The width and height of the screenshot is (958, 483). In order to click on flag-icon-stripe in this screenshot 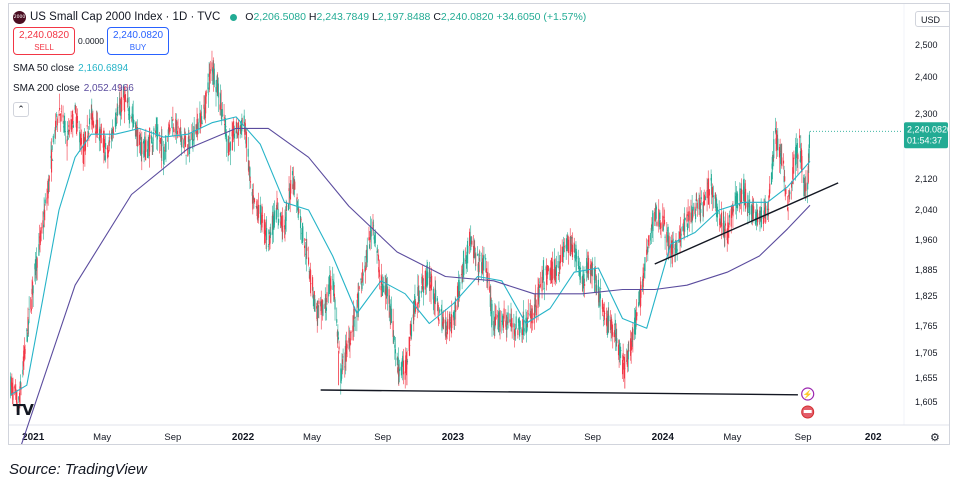, I will do `click(807, 411)`.